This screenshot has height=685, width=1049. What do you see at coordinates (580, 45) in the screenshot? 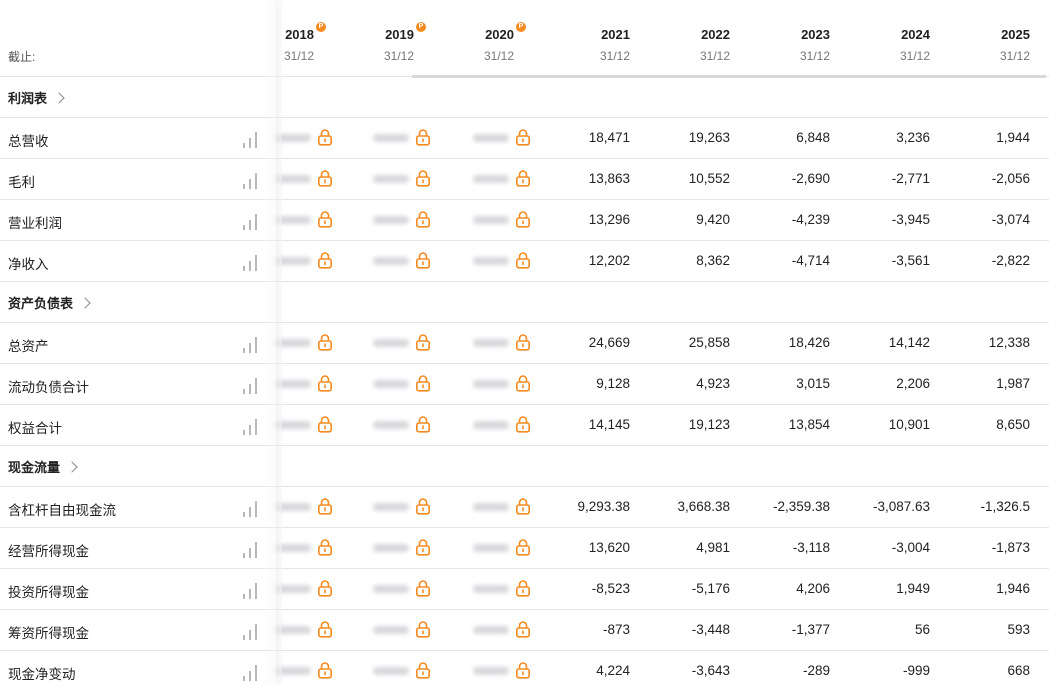
I see `column-header-3: 2021 31/12` at bounding box center [580, 45].